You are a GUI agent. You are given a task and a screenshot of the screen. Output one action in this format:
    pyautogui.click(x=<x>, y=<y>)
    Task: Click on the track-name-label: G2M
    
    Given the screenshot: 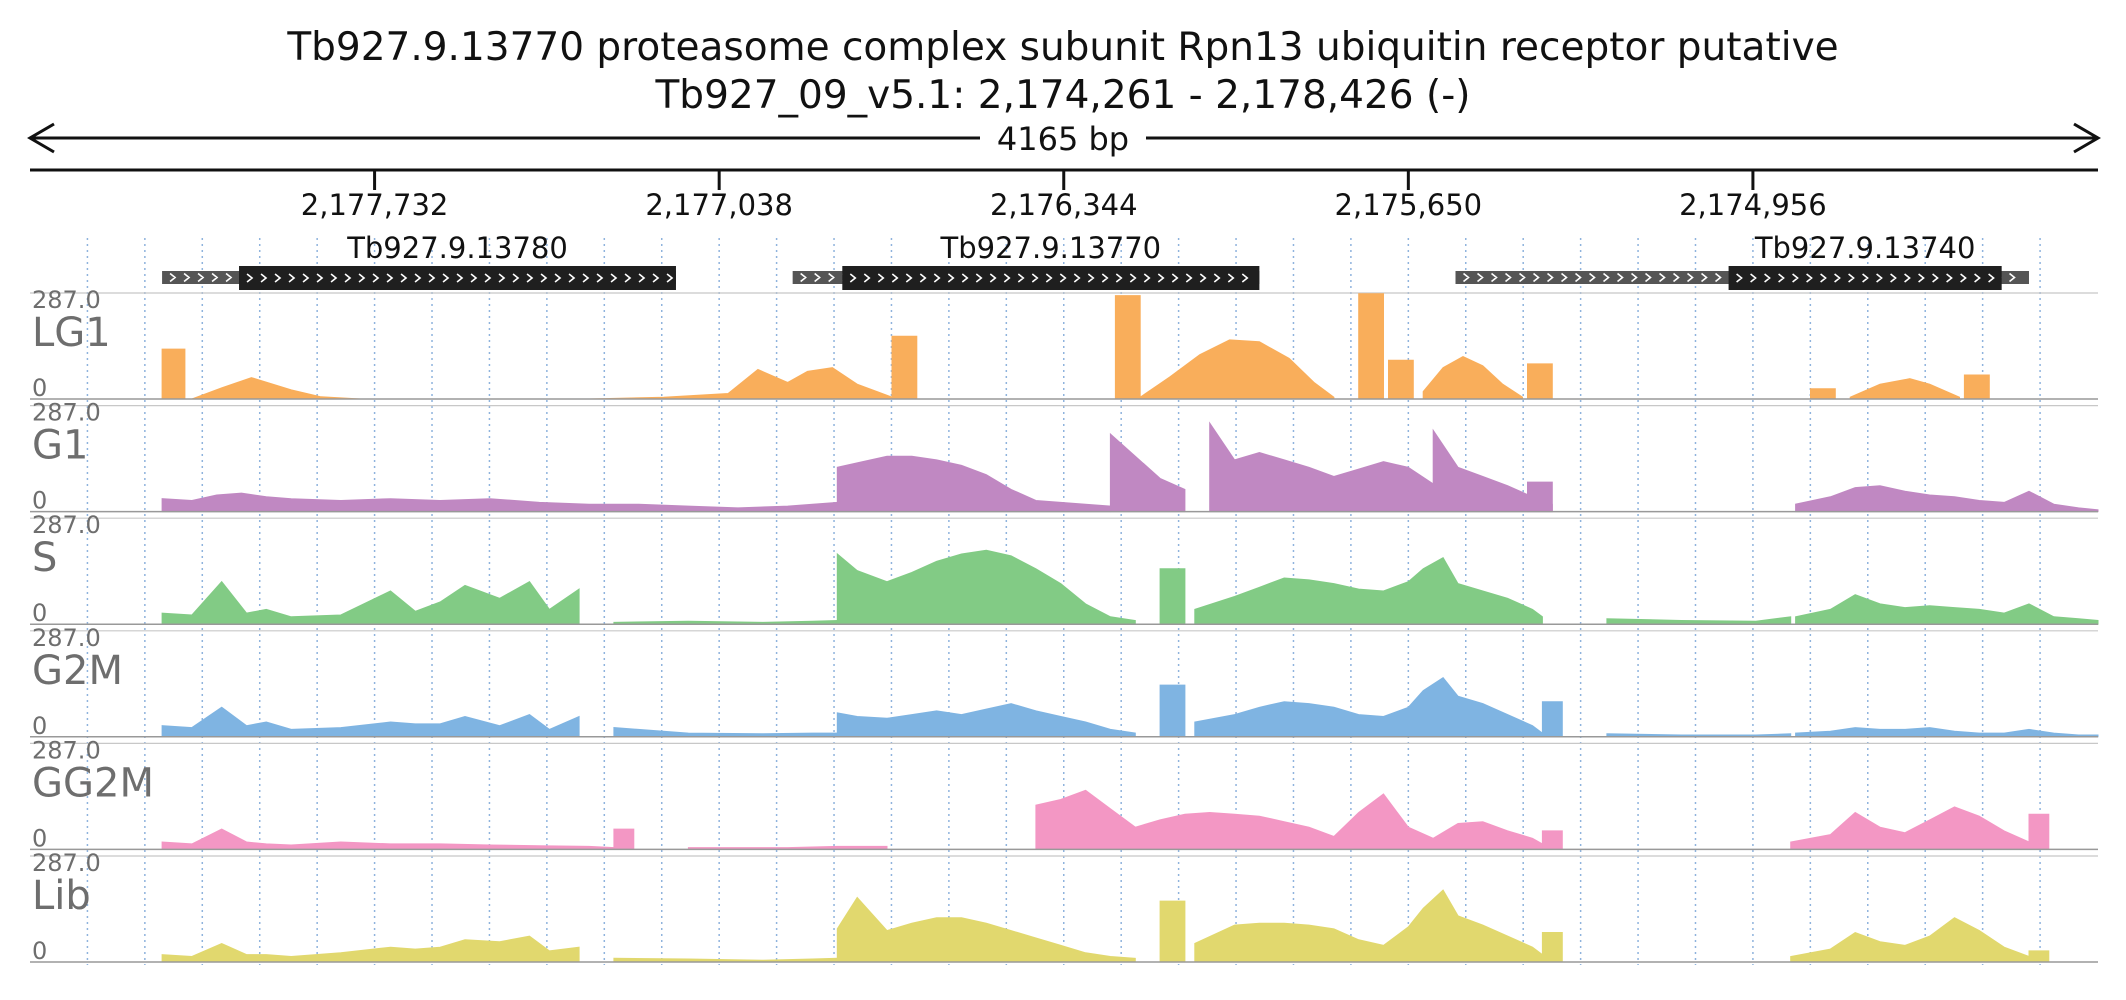 What is the action you would take?
    pyautogui.click(x=77, y=671)
    